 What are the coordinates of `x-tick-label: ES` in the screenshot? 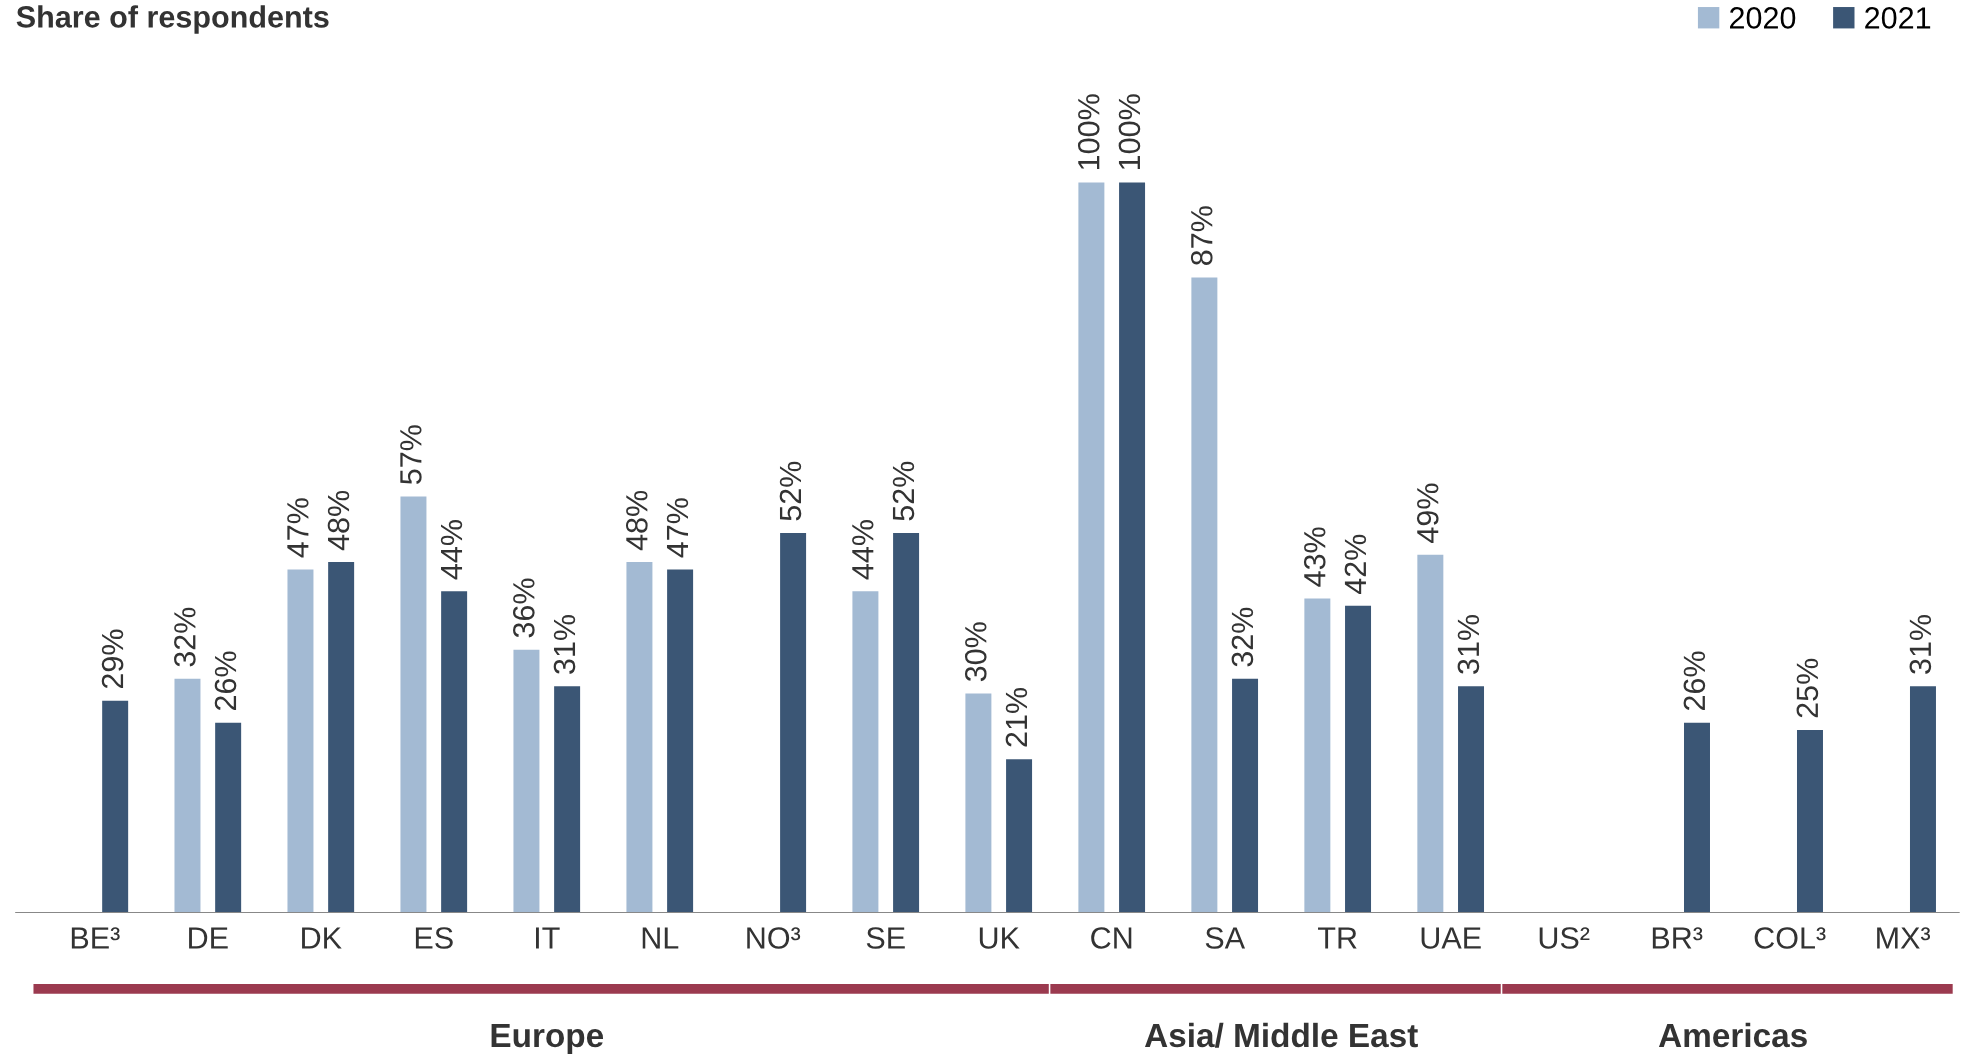 It's located at (434, 938).